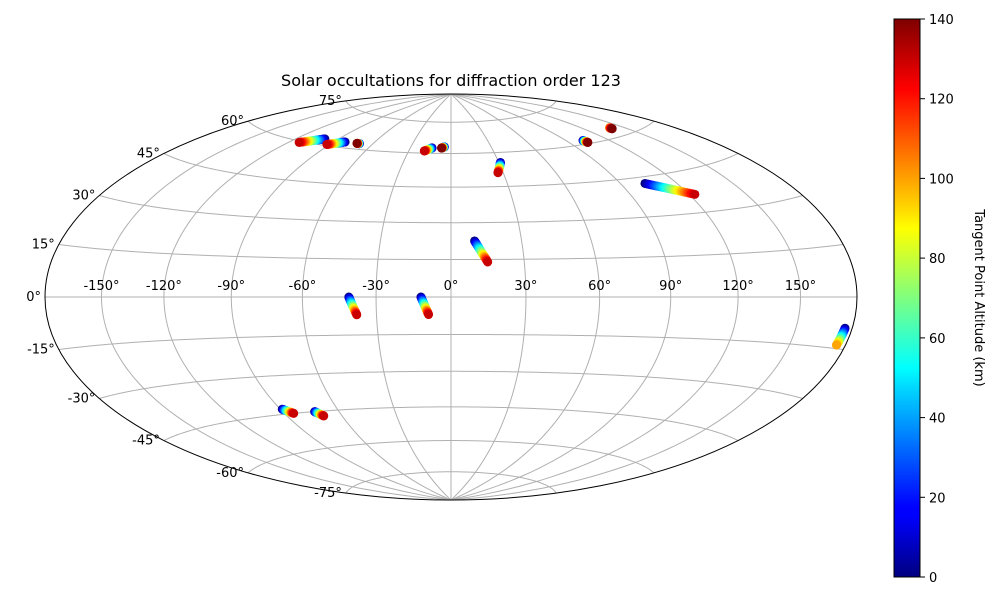 This screenshot has height=600, width=1000. What do you see at coordinates (232, 121) in the screenshot?
I see `lat-tick-label: 60°` at bounding box center [232, 121].